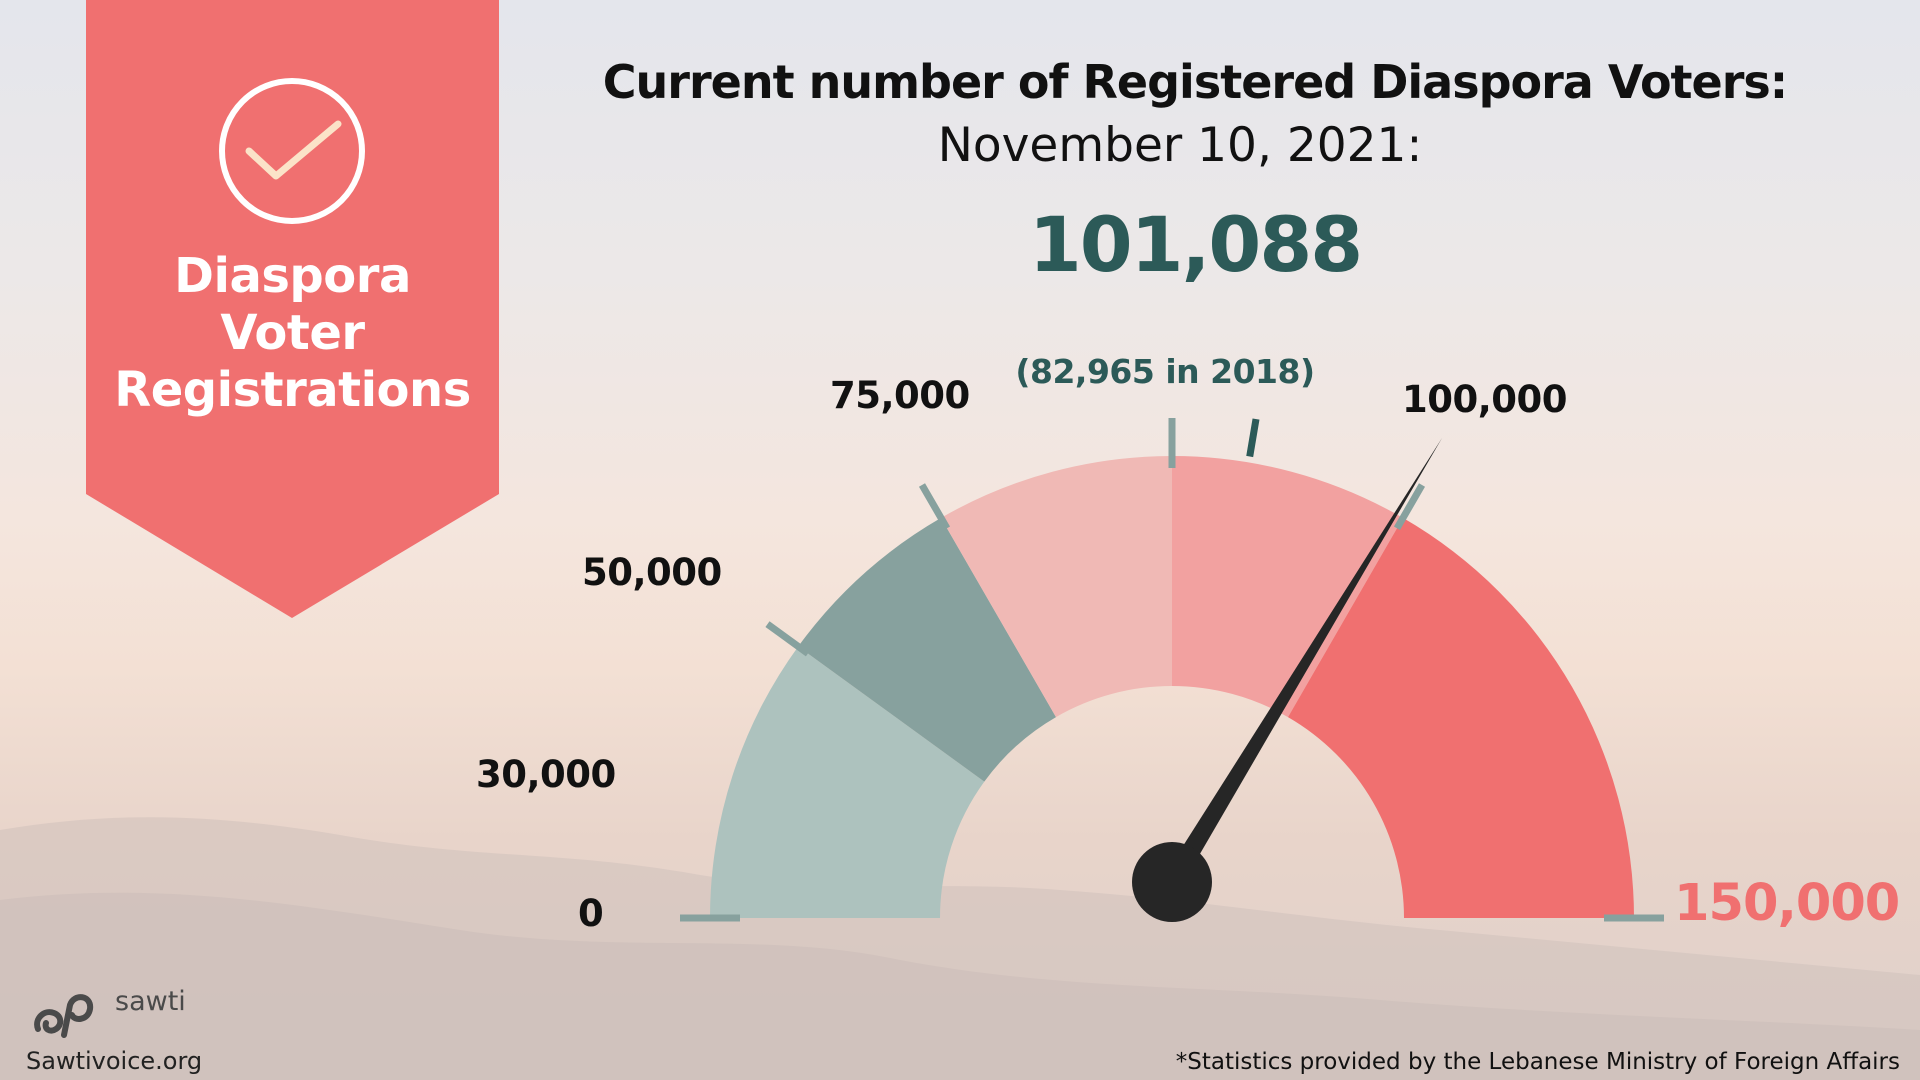 The width and height of the screenshot is (1920, 1080). Describe the element at coordinates (292, 390) in the screenshot. I see `banner-title-line: Registrations` at that location.